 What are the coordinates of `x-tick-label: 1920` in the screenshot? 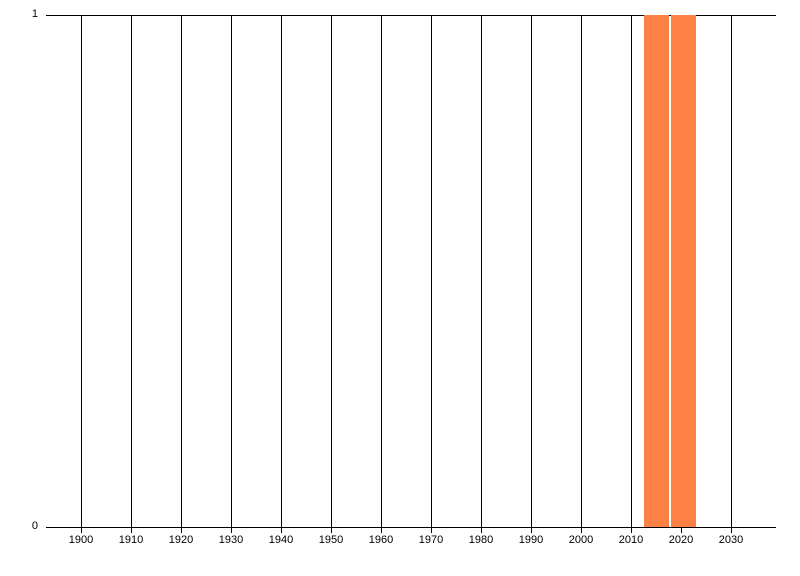 It's located at (181, 540).